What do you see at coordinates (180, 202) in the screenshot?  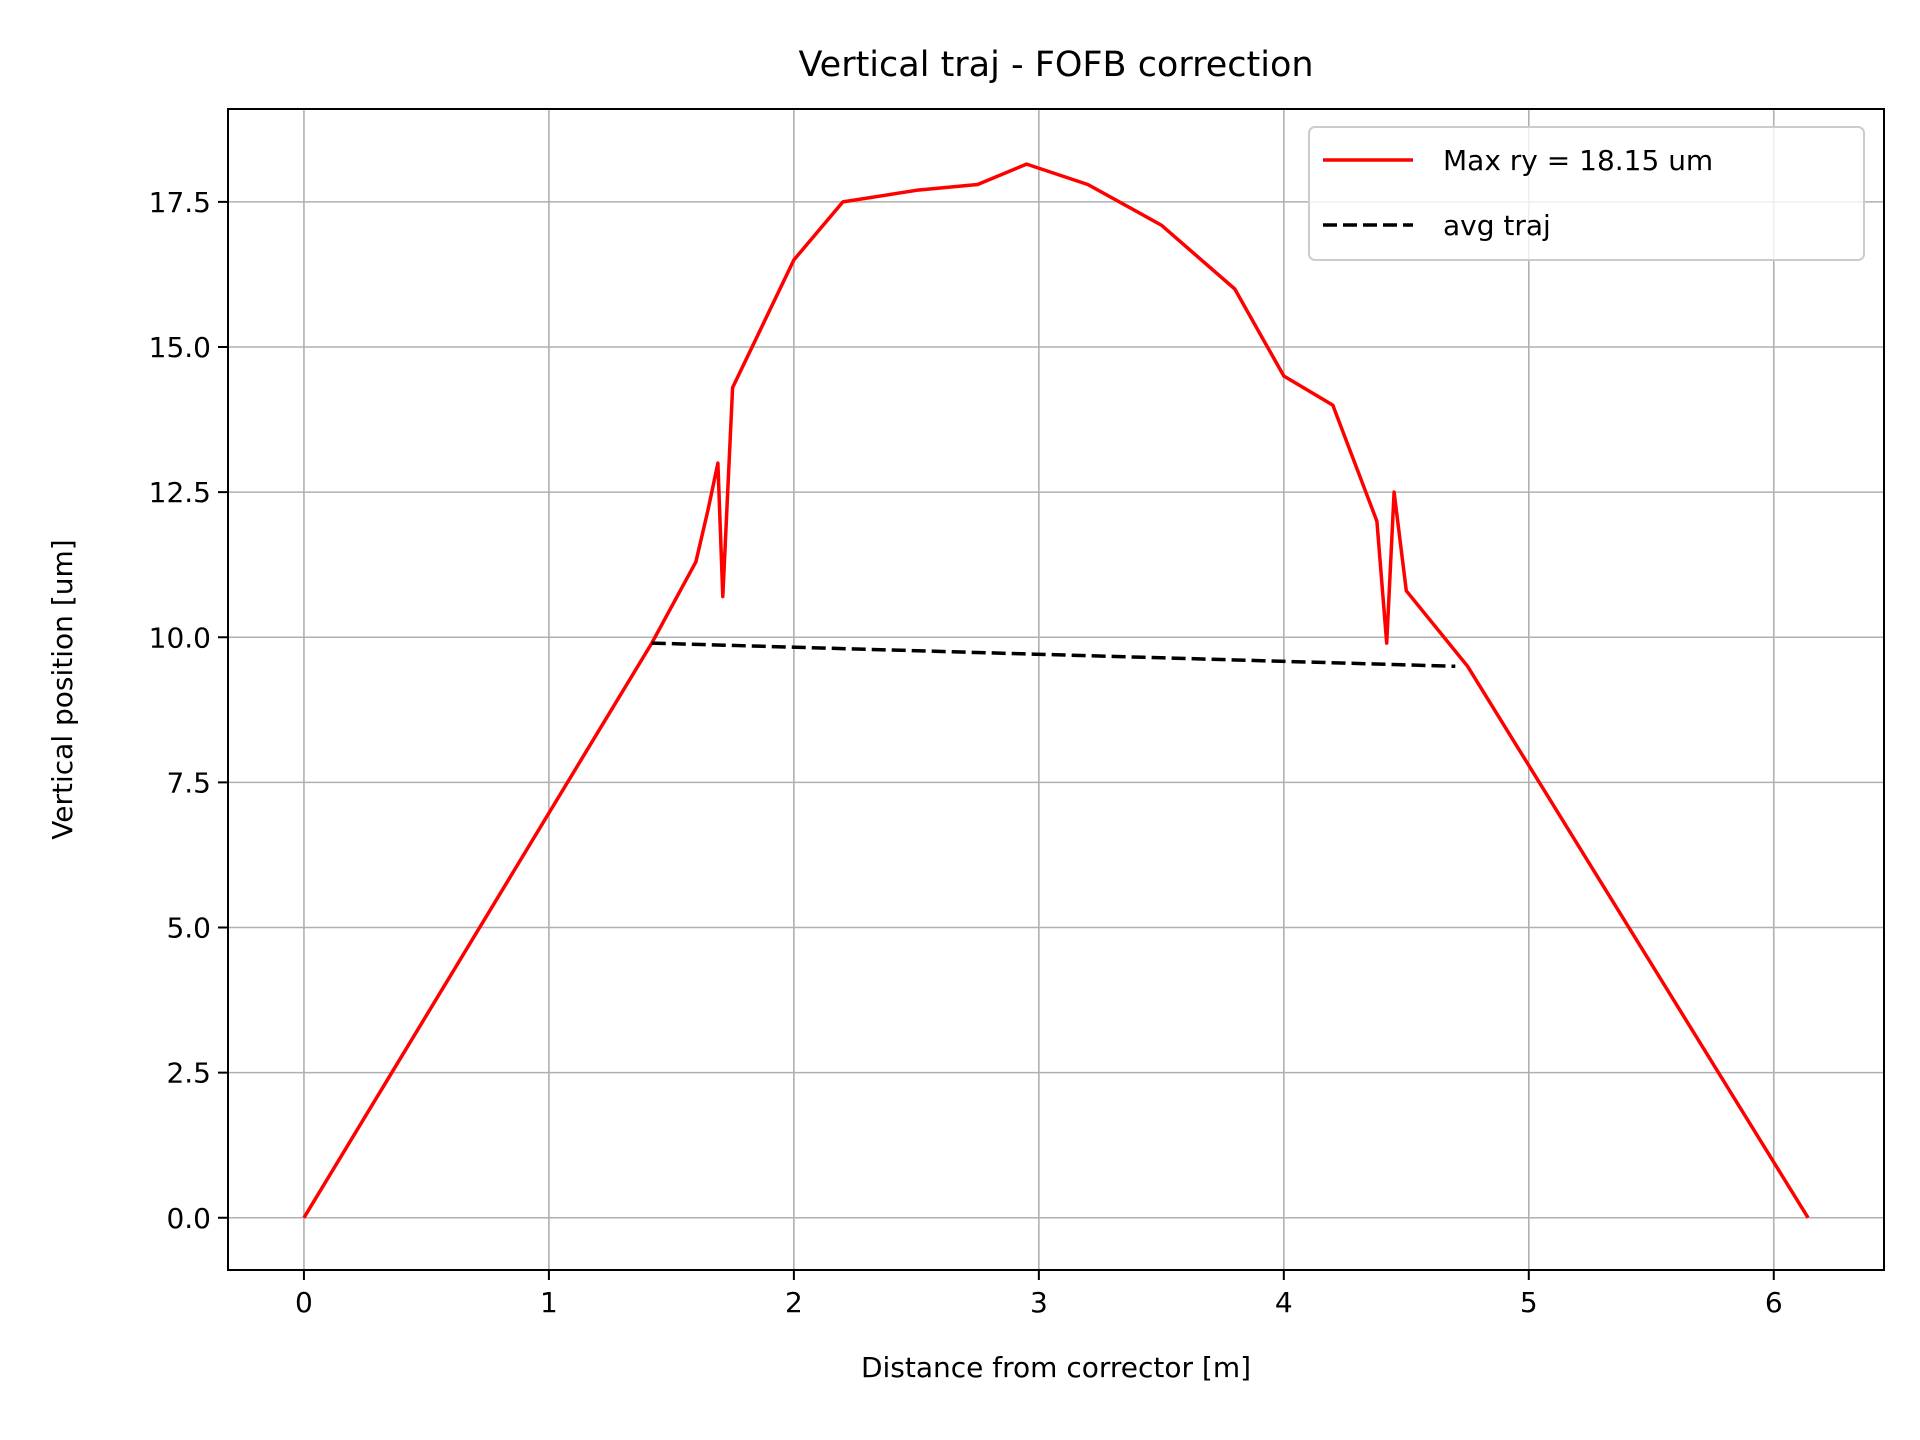 I see `y-tick-label: 17.5` at bounding box center [180, 202].